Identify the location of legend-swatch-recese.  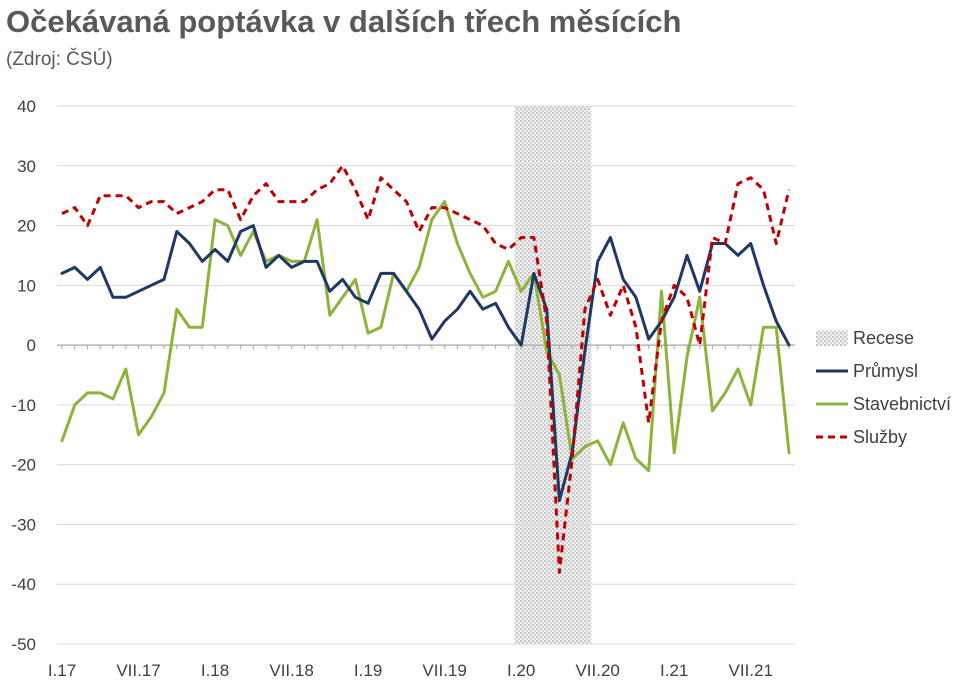
(832, 338).